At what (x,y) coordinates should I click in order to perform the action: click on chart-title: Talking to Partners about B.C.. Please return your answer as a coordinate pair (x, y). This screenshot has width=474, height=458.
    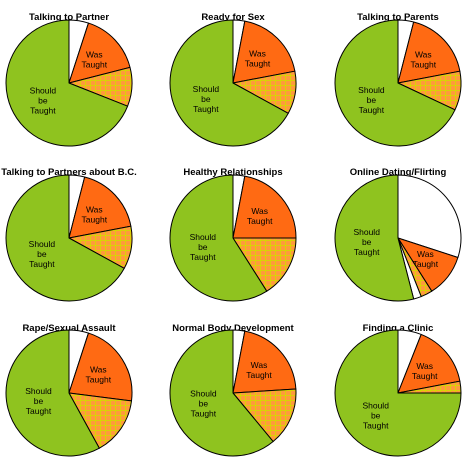
    Looking at the image, I should click on (68, 172).